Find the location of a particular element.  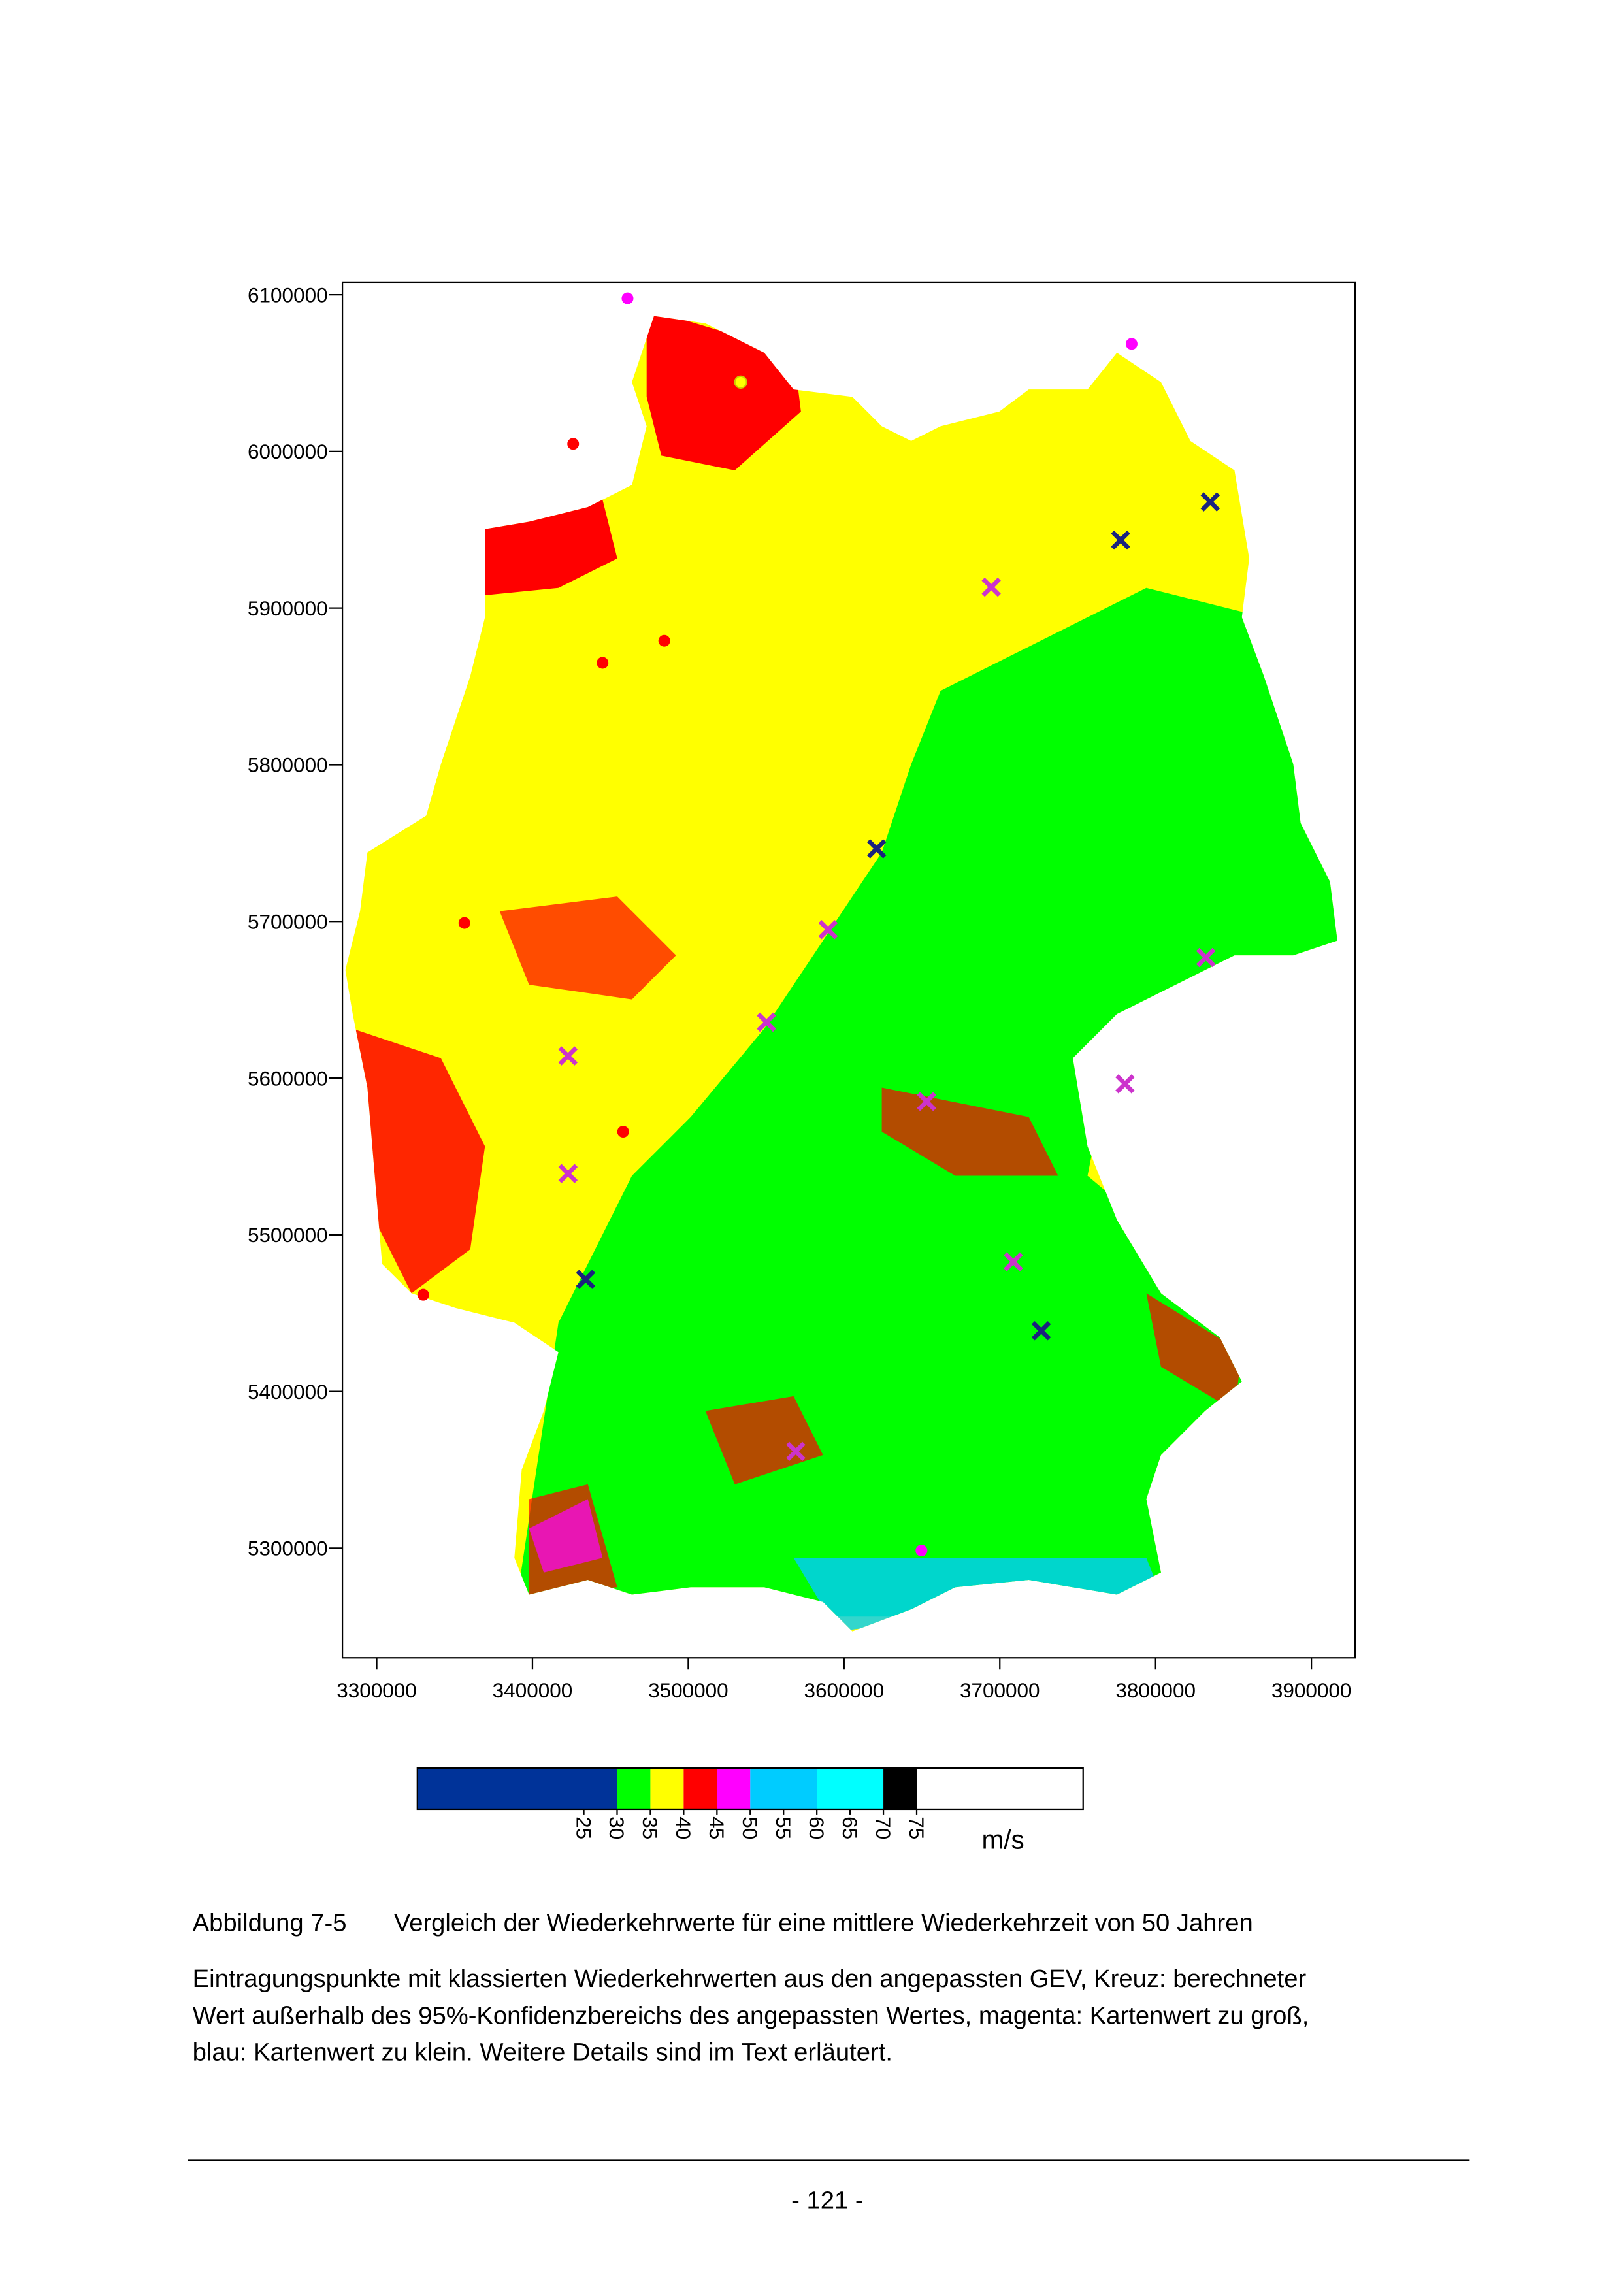

legend-tick-label: 75 is located at coordinates (916, 1827).